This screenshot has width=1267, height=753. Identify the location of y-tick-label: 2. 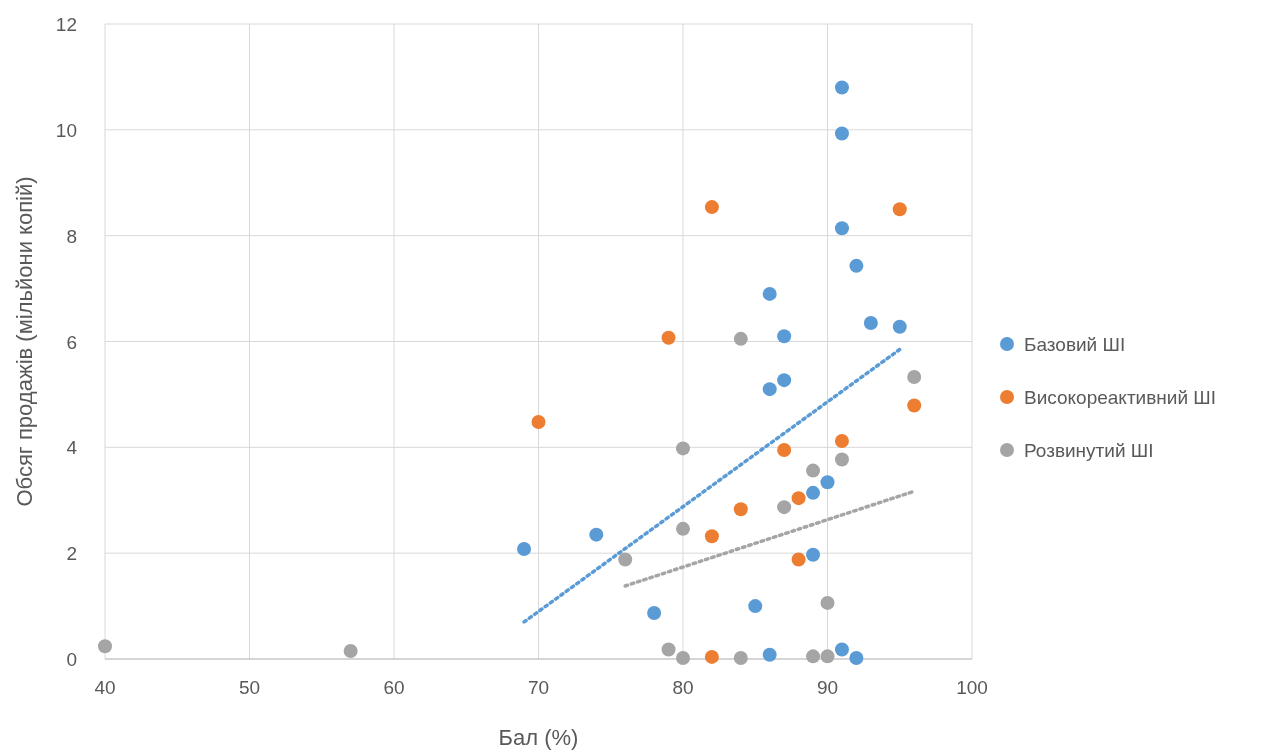
(71, 554).